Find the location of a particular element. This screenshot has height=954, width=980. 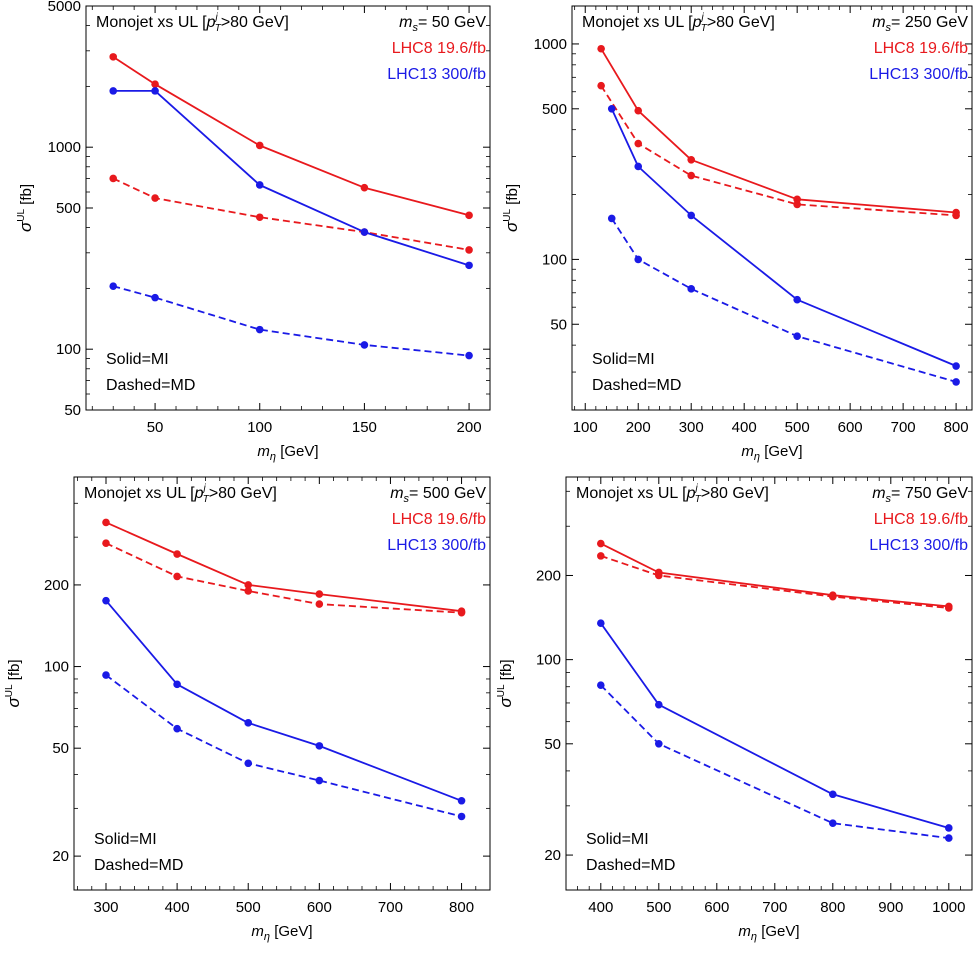

y-tick-label: 500 is located at coordinates (554, 109).